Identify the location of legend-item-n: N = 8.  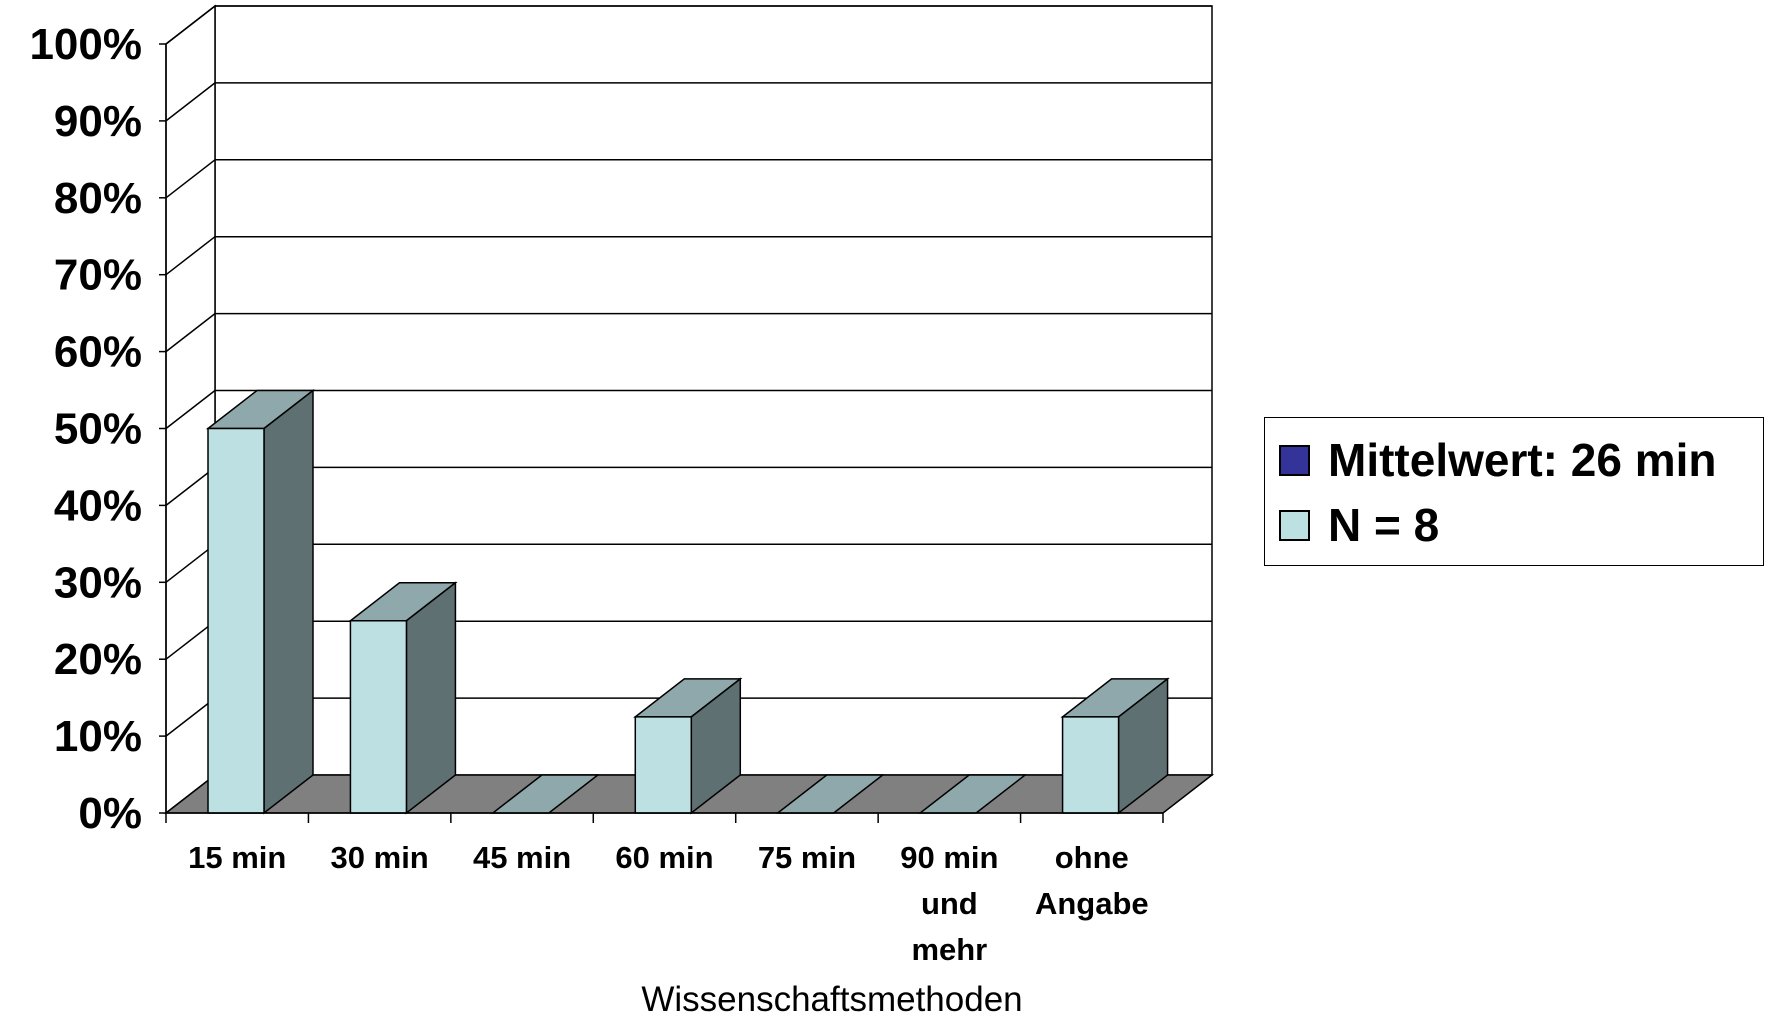
(1359, 525).